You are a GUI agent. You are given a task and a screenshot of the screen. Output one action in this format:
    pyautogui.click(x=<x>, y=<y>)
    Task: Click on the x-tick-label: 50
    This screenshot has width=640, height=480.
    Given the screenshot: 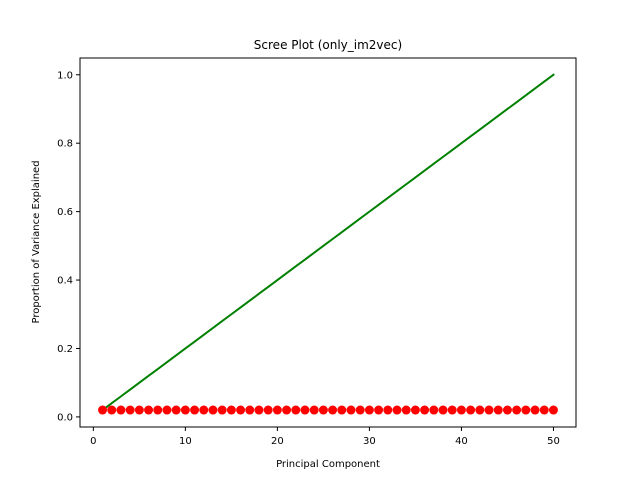 What is the action you would take?
    pyautogui.click(x=553, y=441)
    